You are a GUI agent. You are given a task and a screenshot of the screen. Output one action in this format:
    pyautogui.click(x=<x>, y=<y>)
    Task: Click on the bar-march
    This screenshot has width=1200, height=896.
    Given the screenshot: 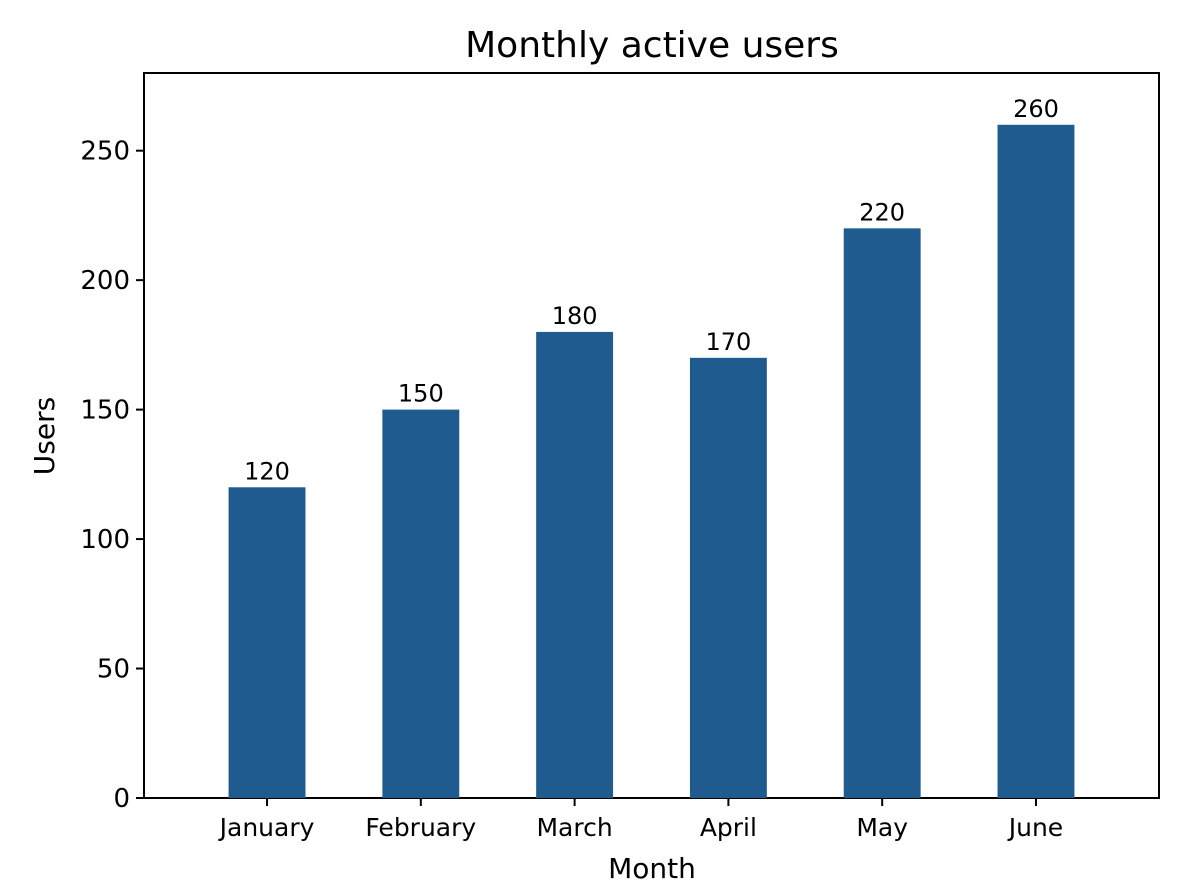 What is the action you would take?
    pyautogui.click(x=575, y=564)
    